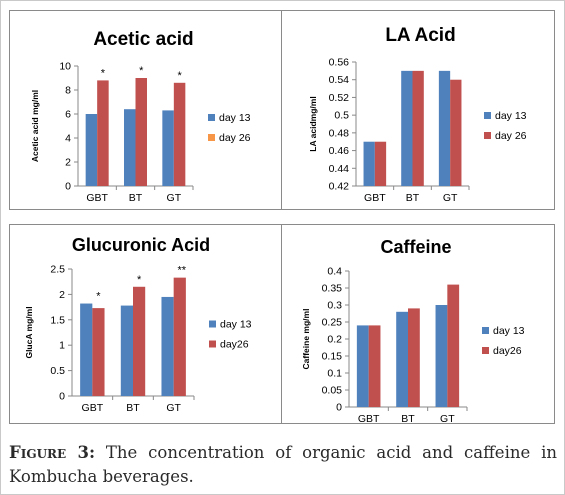  Describe the element at coordinates (181, 271) in the screenshot. I see `significance-marker: **` at that location.